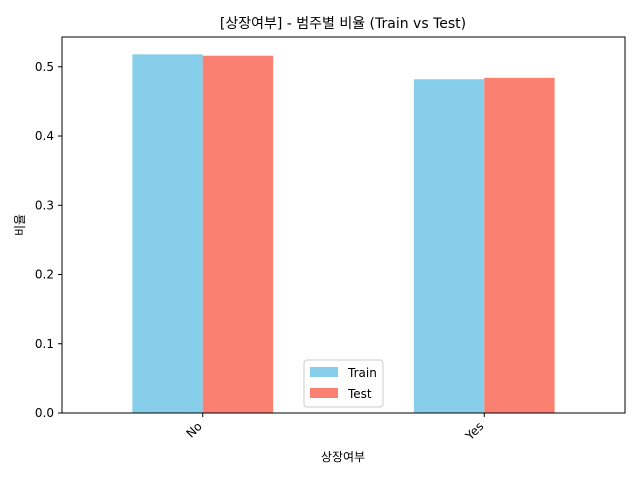 Image resolution: width=640 pixels, height=480 pixels. Describe the element at coordinates (44, 413) in the screenshot. I see `y-tick-label: 0.0` at that location.